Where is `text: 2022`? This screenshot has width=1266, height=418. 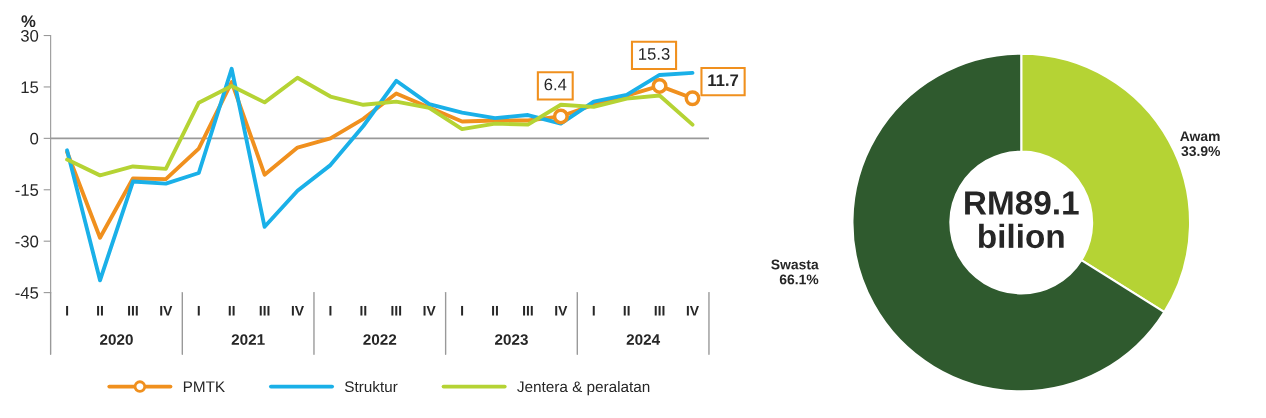
text: 2022 is located at coordinates (380, 339).